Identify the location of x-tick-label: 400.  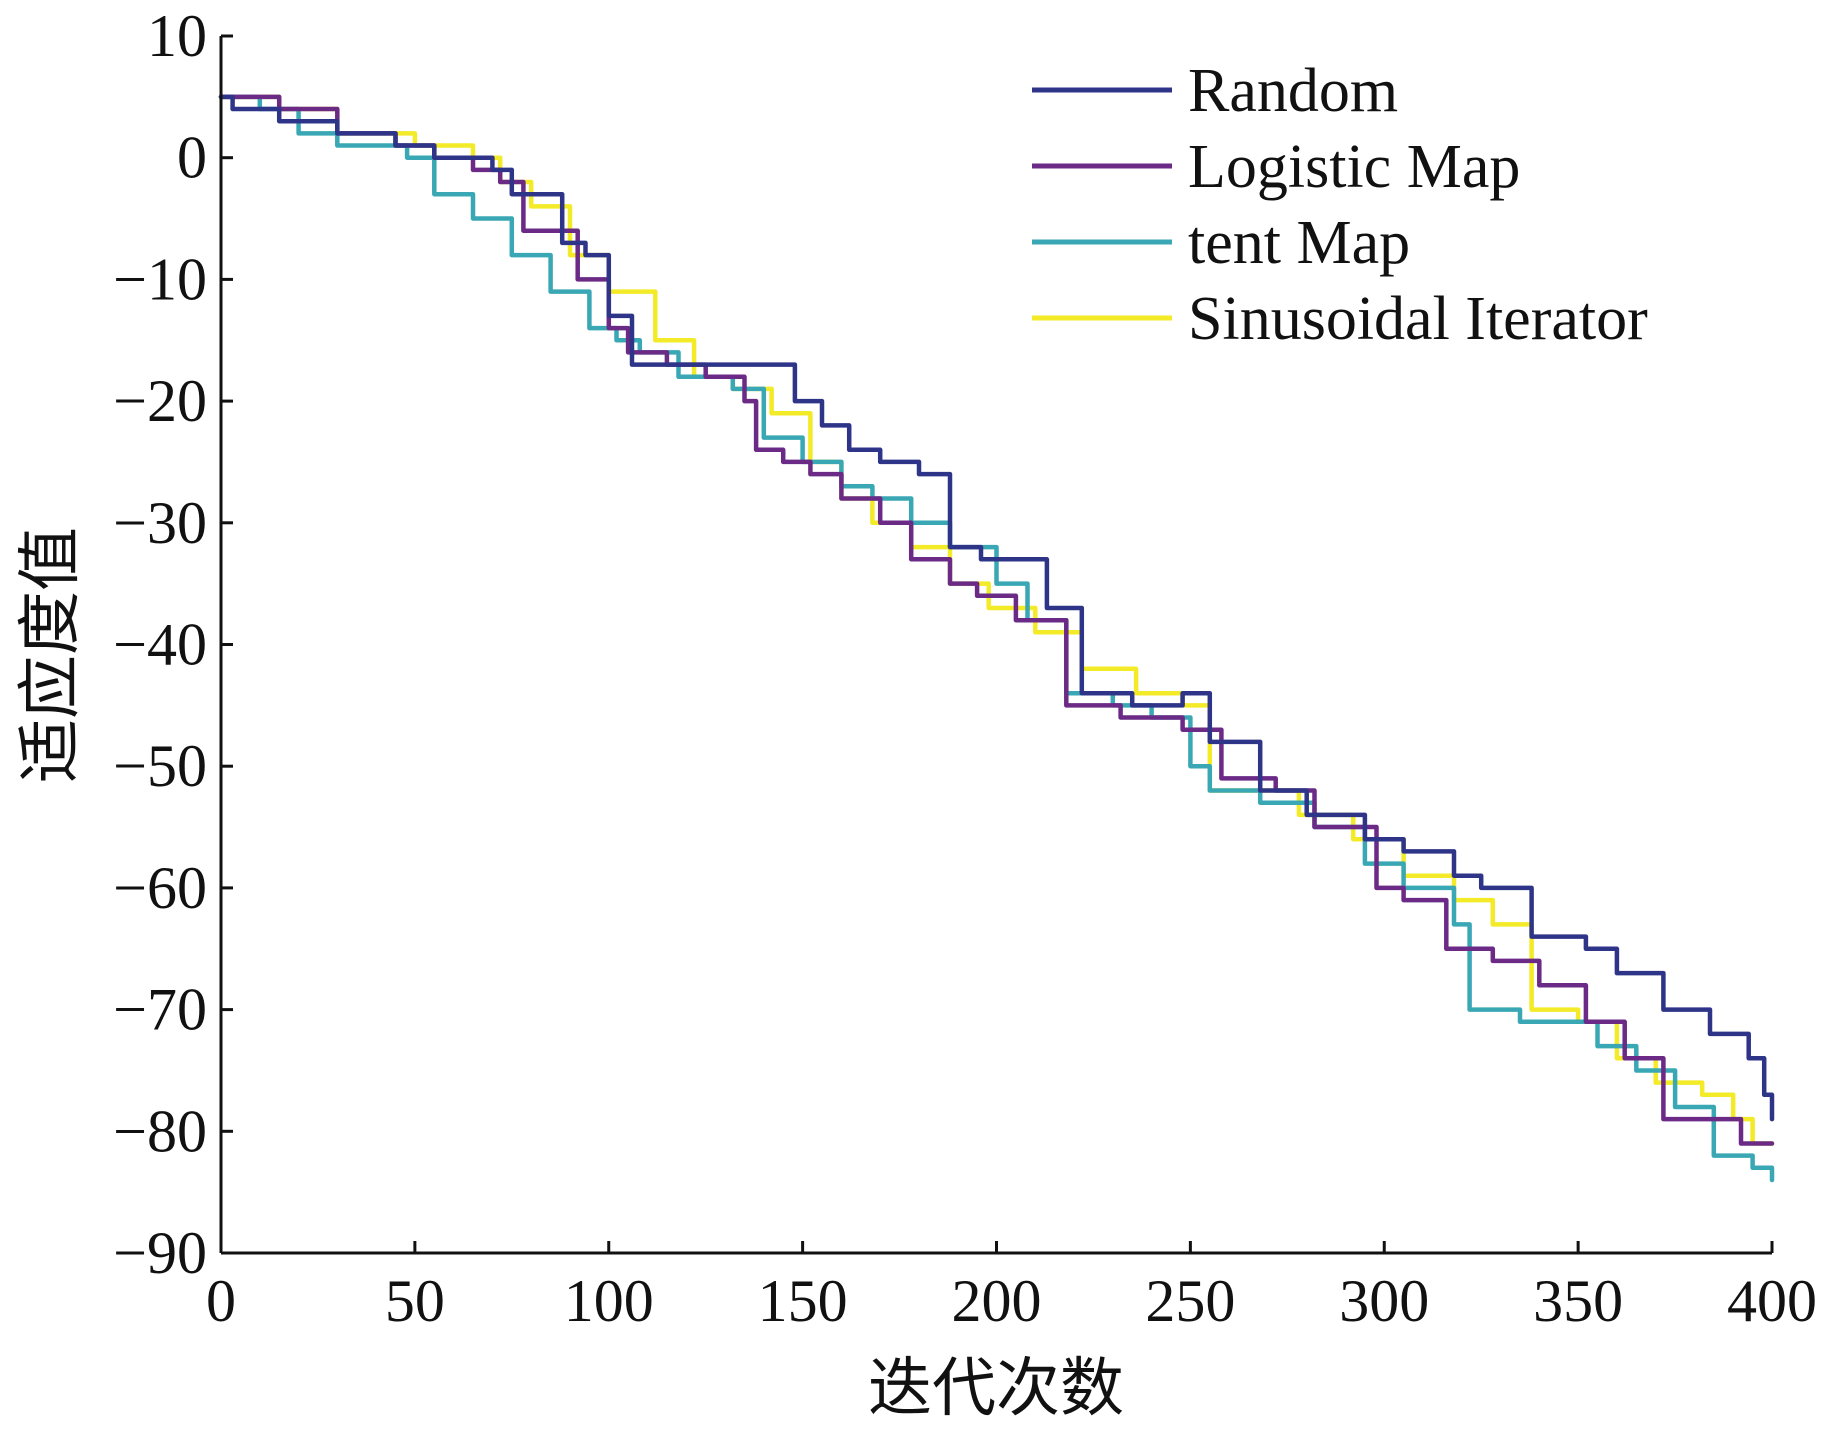
(1772, 1301).